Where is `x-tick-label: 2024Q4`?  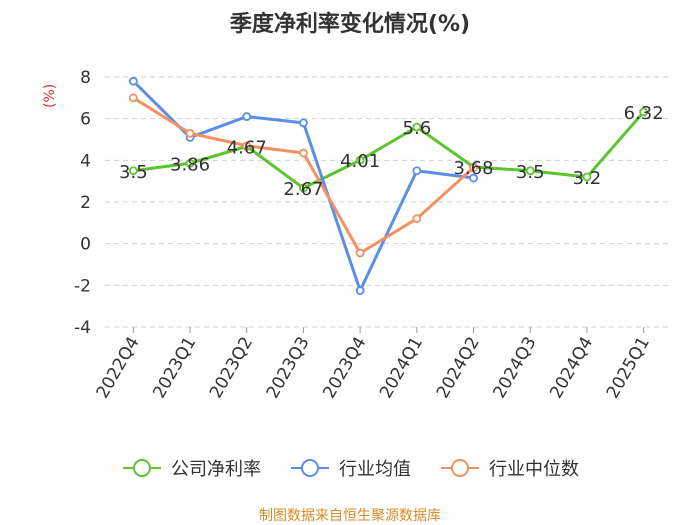 x-tick-label: 2024Q4 is located at coordinates (571, 368).